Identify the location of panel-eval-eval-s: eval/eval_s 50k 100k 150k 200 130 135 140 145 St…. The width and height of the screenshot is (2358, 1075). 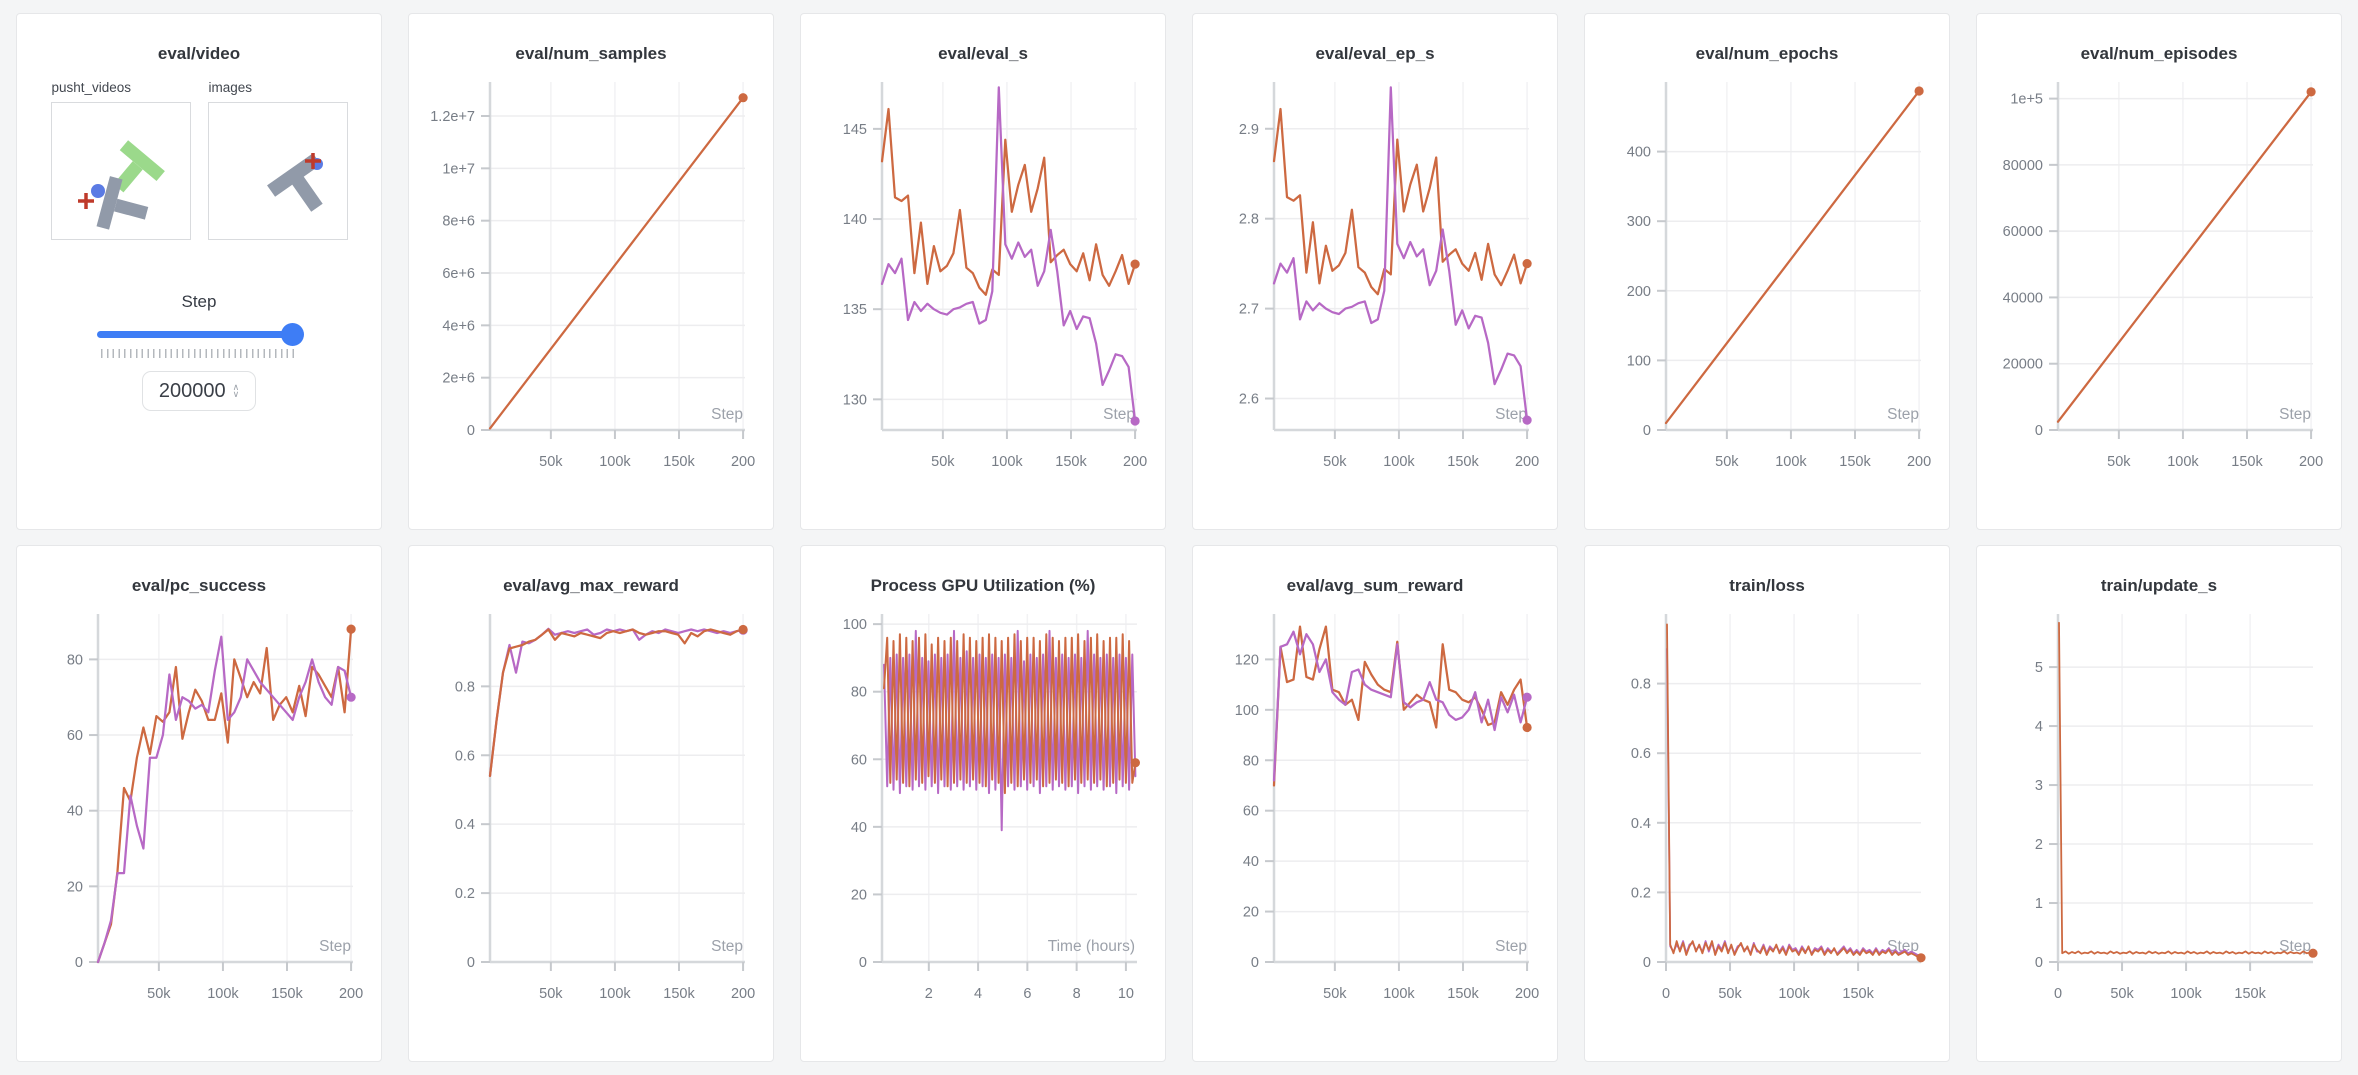
(983, 271).